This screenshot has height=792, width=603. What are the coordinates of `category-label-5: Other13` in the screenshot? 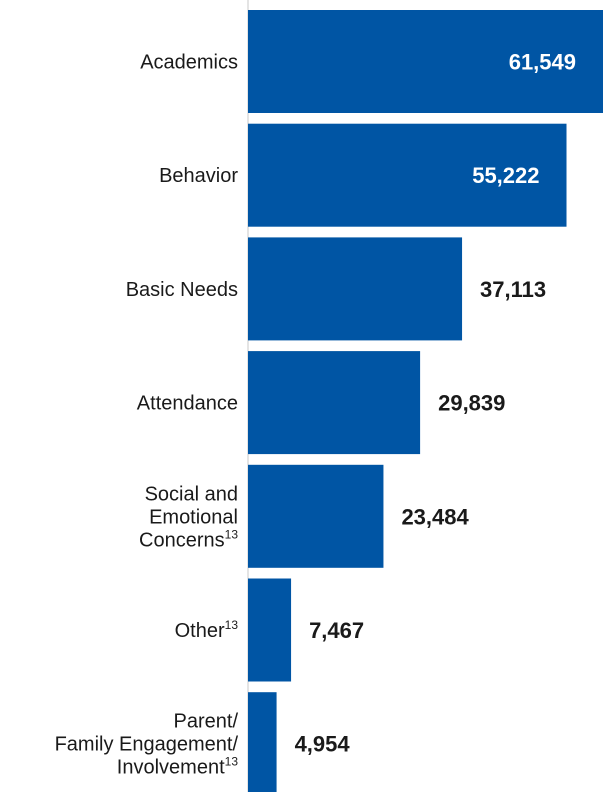 It's located at (207, 630).